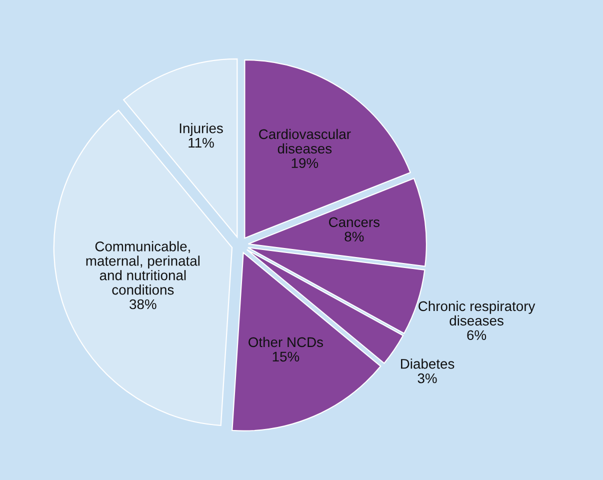  What do you see at coordinates (305, 141) in the screenshot?
I see `slice-label: Cardiovascular diseases` at bounding box center [305, 141].